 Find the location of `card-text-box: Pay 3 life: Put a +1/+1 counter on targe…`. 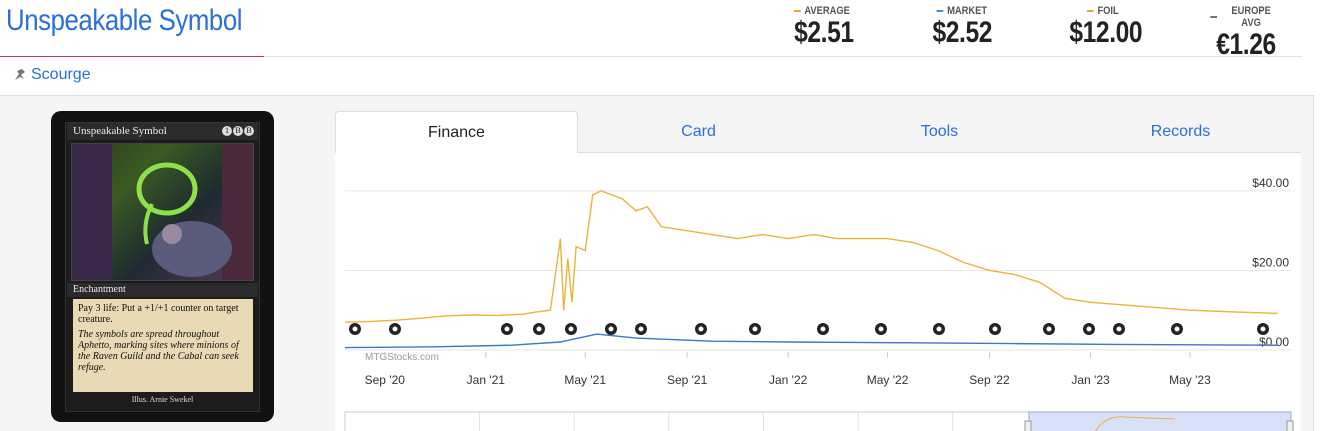

card-text-box: Pay 3 life: Put a +1/+1 counter on targe… is located at coordinates (163, 345).